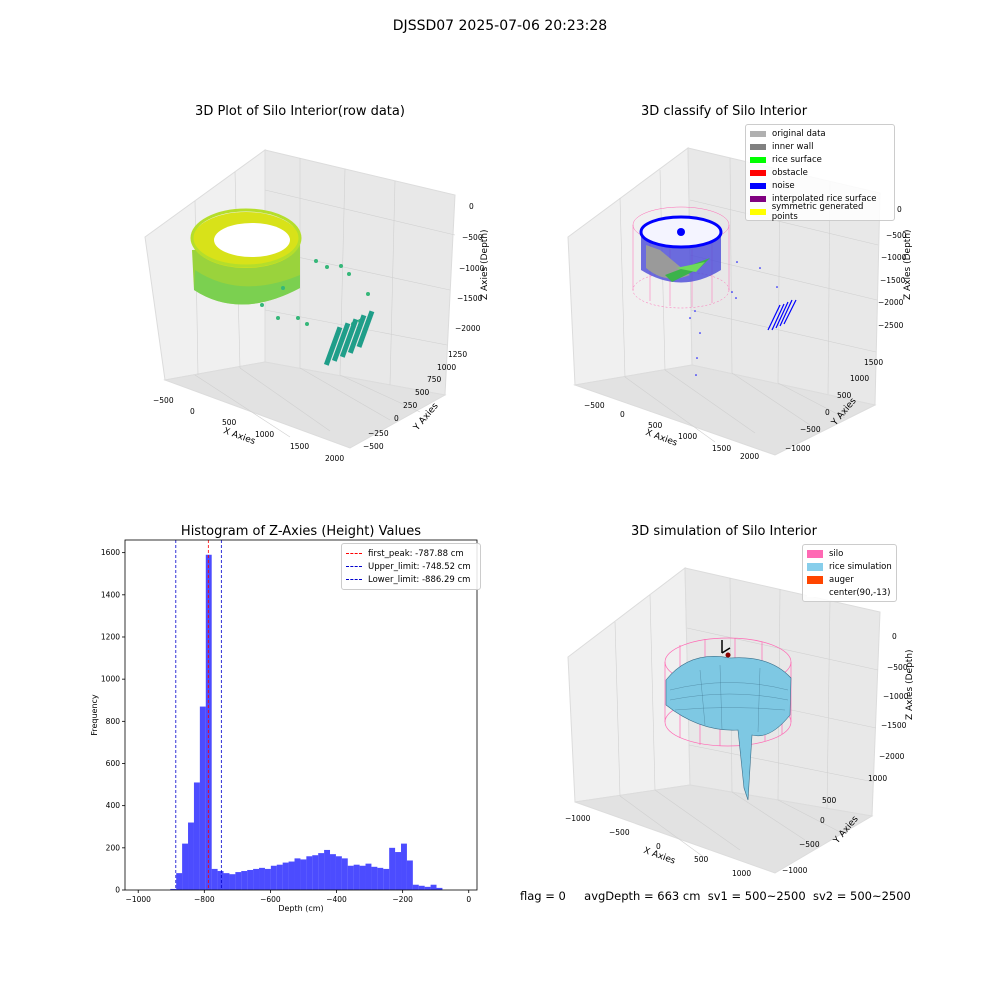 The width and height of the screenshot is (1000, 1000). I want to click on plot1-xtick: 500, so click(229, 422).